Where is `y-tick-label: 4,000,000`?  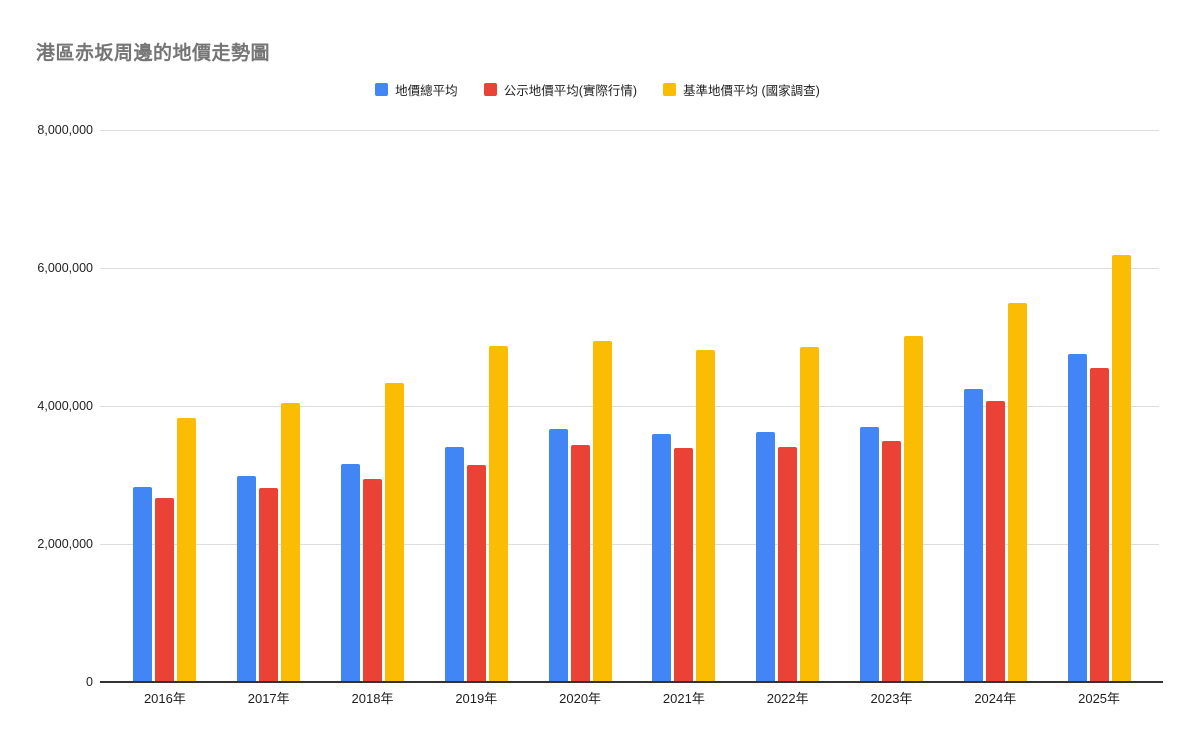
y-tick-label: 4,000,000 is located at coordinates (65, 406).